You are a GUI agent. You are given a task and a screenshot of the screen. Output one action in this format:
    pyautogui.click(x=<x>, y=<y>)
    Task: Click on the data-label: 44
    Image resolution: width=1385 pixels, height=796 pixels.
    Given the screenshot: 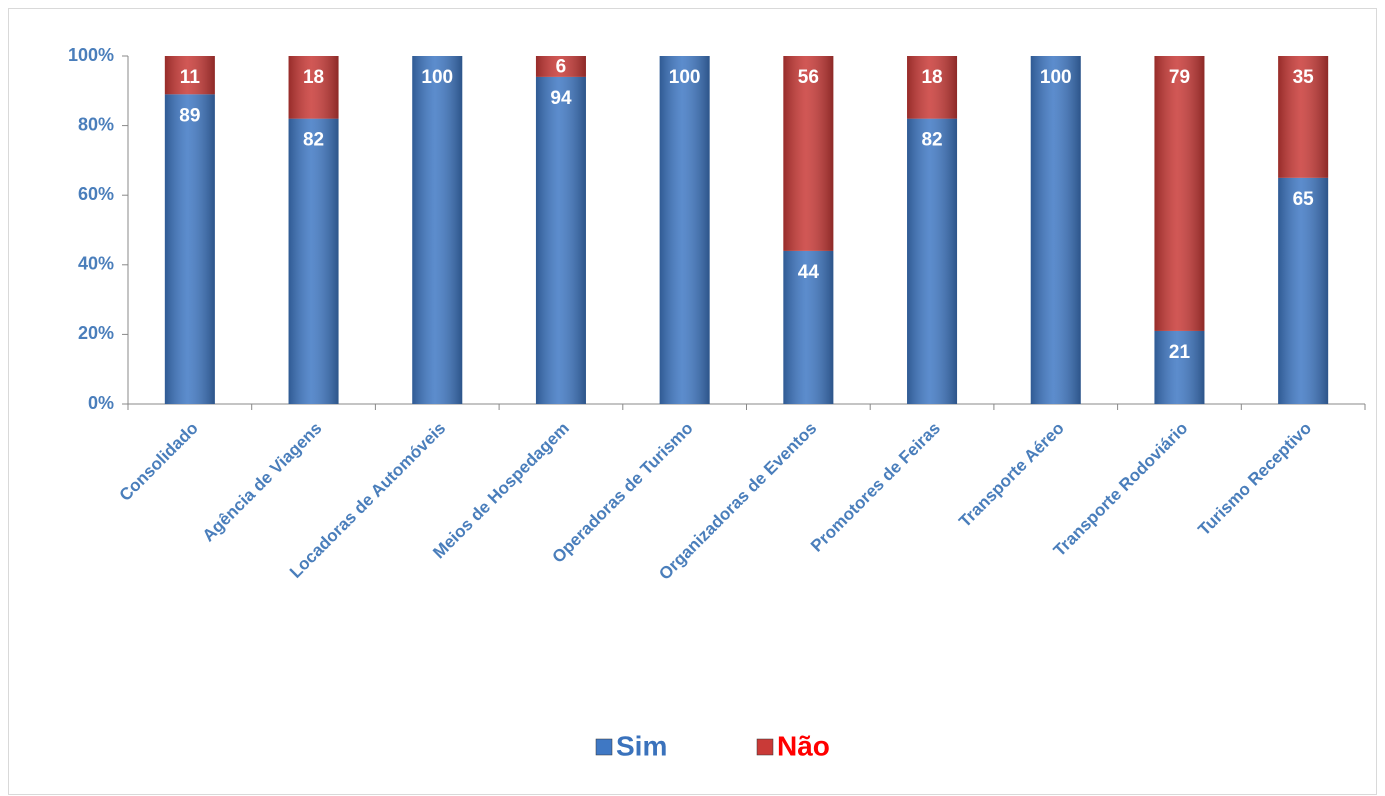 What is the action you would take?
    pyautogui.click(x=809, y=272)
    